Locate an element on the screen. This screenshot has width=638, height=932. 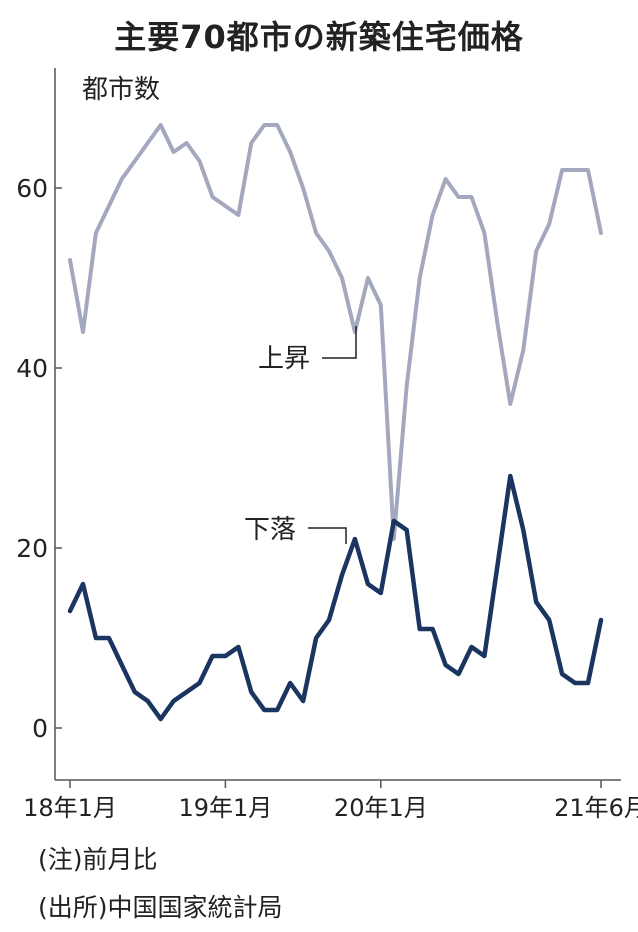
x-tick-label: 19年1月 is located at coordinates (226, 808).